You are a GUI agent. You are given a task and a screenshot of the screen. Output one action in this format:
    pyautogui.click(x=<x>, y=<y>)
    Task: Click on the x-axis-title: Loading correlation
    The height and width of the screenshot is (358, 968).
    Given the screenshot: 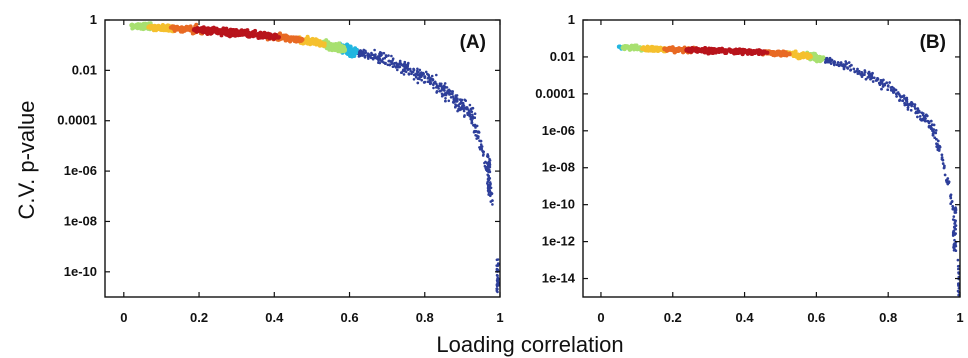 What is the action you would take?
    pyautogui.click(x=529, y=344)
    